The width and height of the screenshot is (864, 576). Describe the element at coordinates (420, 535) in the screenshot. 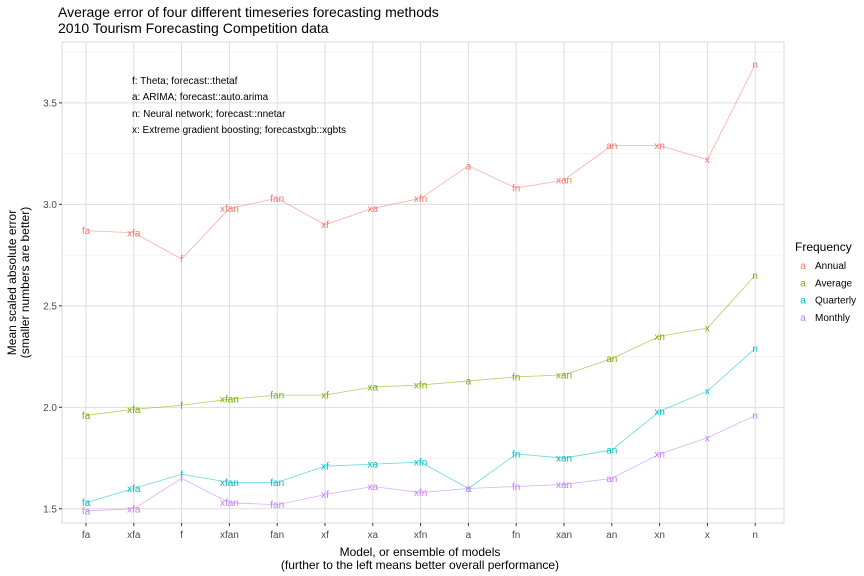

I see `x-tick-label-xfn: xfn` at that location.